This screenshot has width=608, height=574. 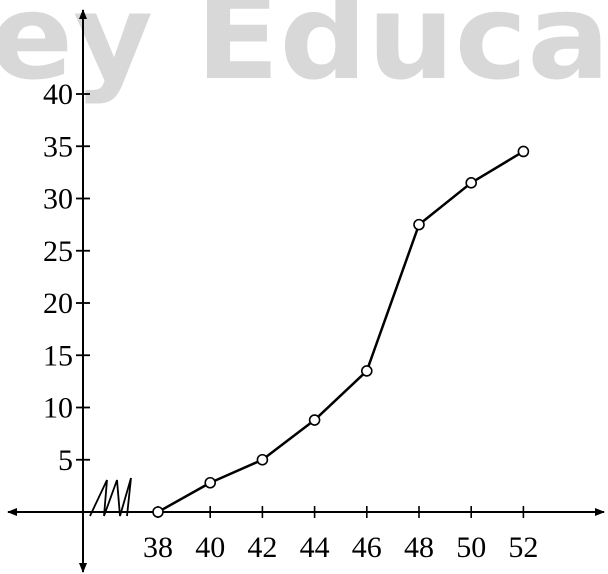 I want to click on x-axis-break-zigzag, so click(x=110, y=497).